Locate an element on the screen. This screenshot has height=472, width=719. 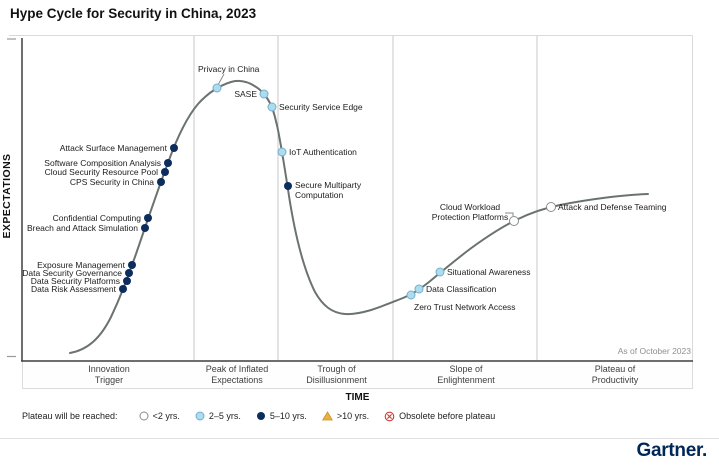
callout-line-privacy-in-china is located at coordinates (221, 79).